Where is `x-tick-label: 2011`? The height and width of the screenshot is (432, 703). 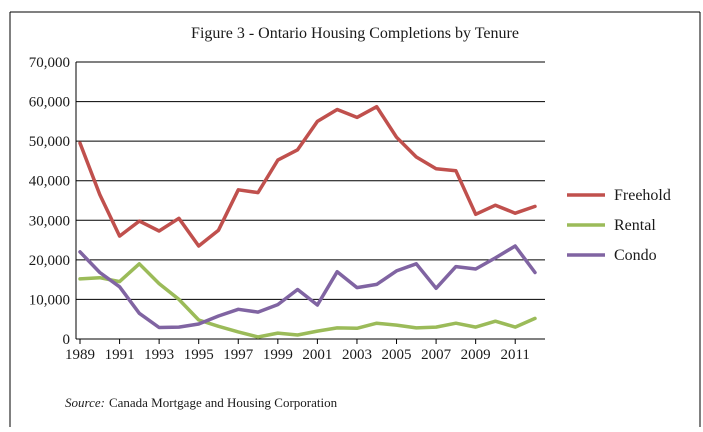
x-tick-label: 2011 is located at coordinates (514, 355).